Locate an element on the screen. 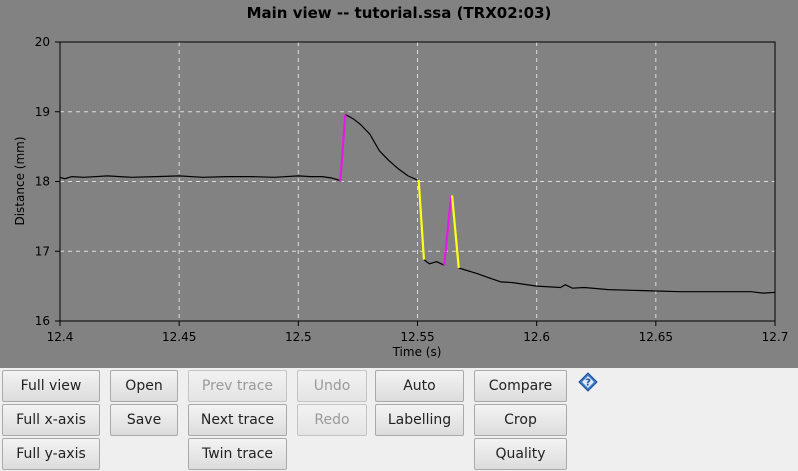 This screenshot has height=471, width=798. prev-trace-button: Prev trace is located at coordinates (237, 386).